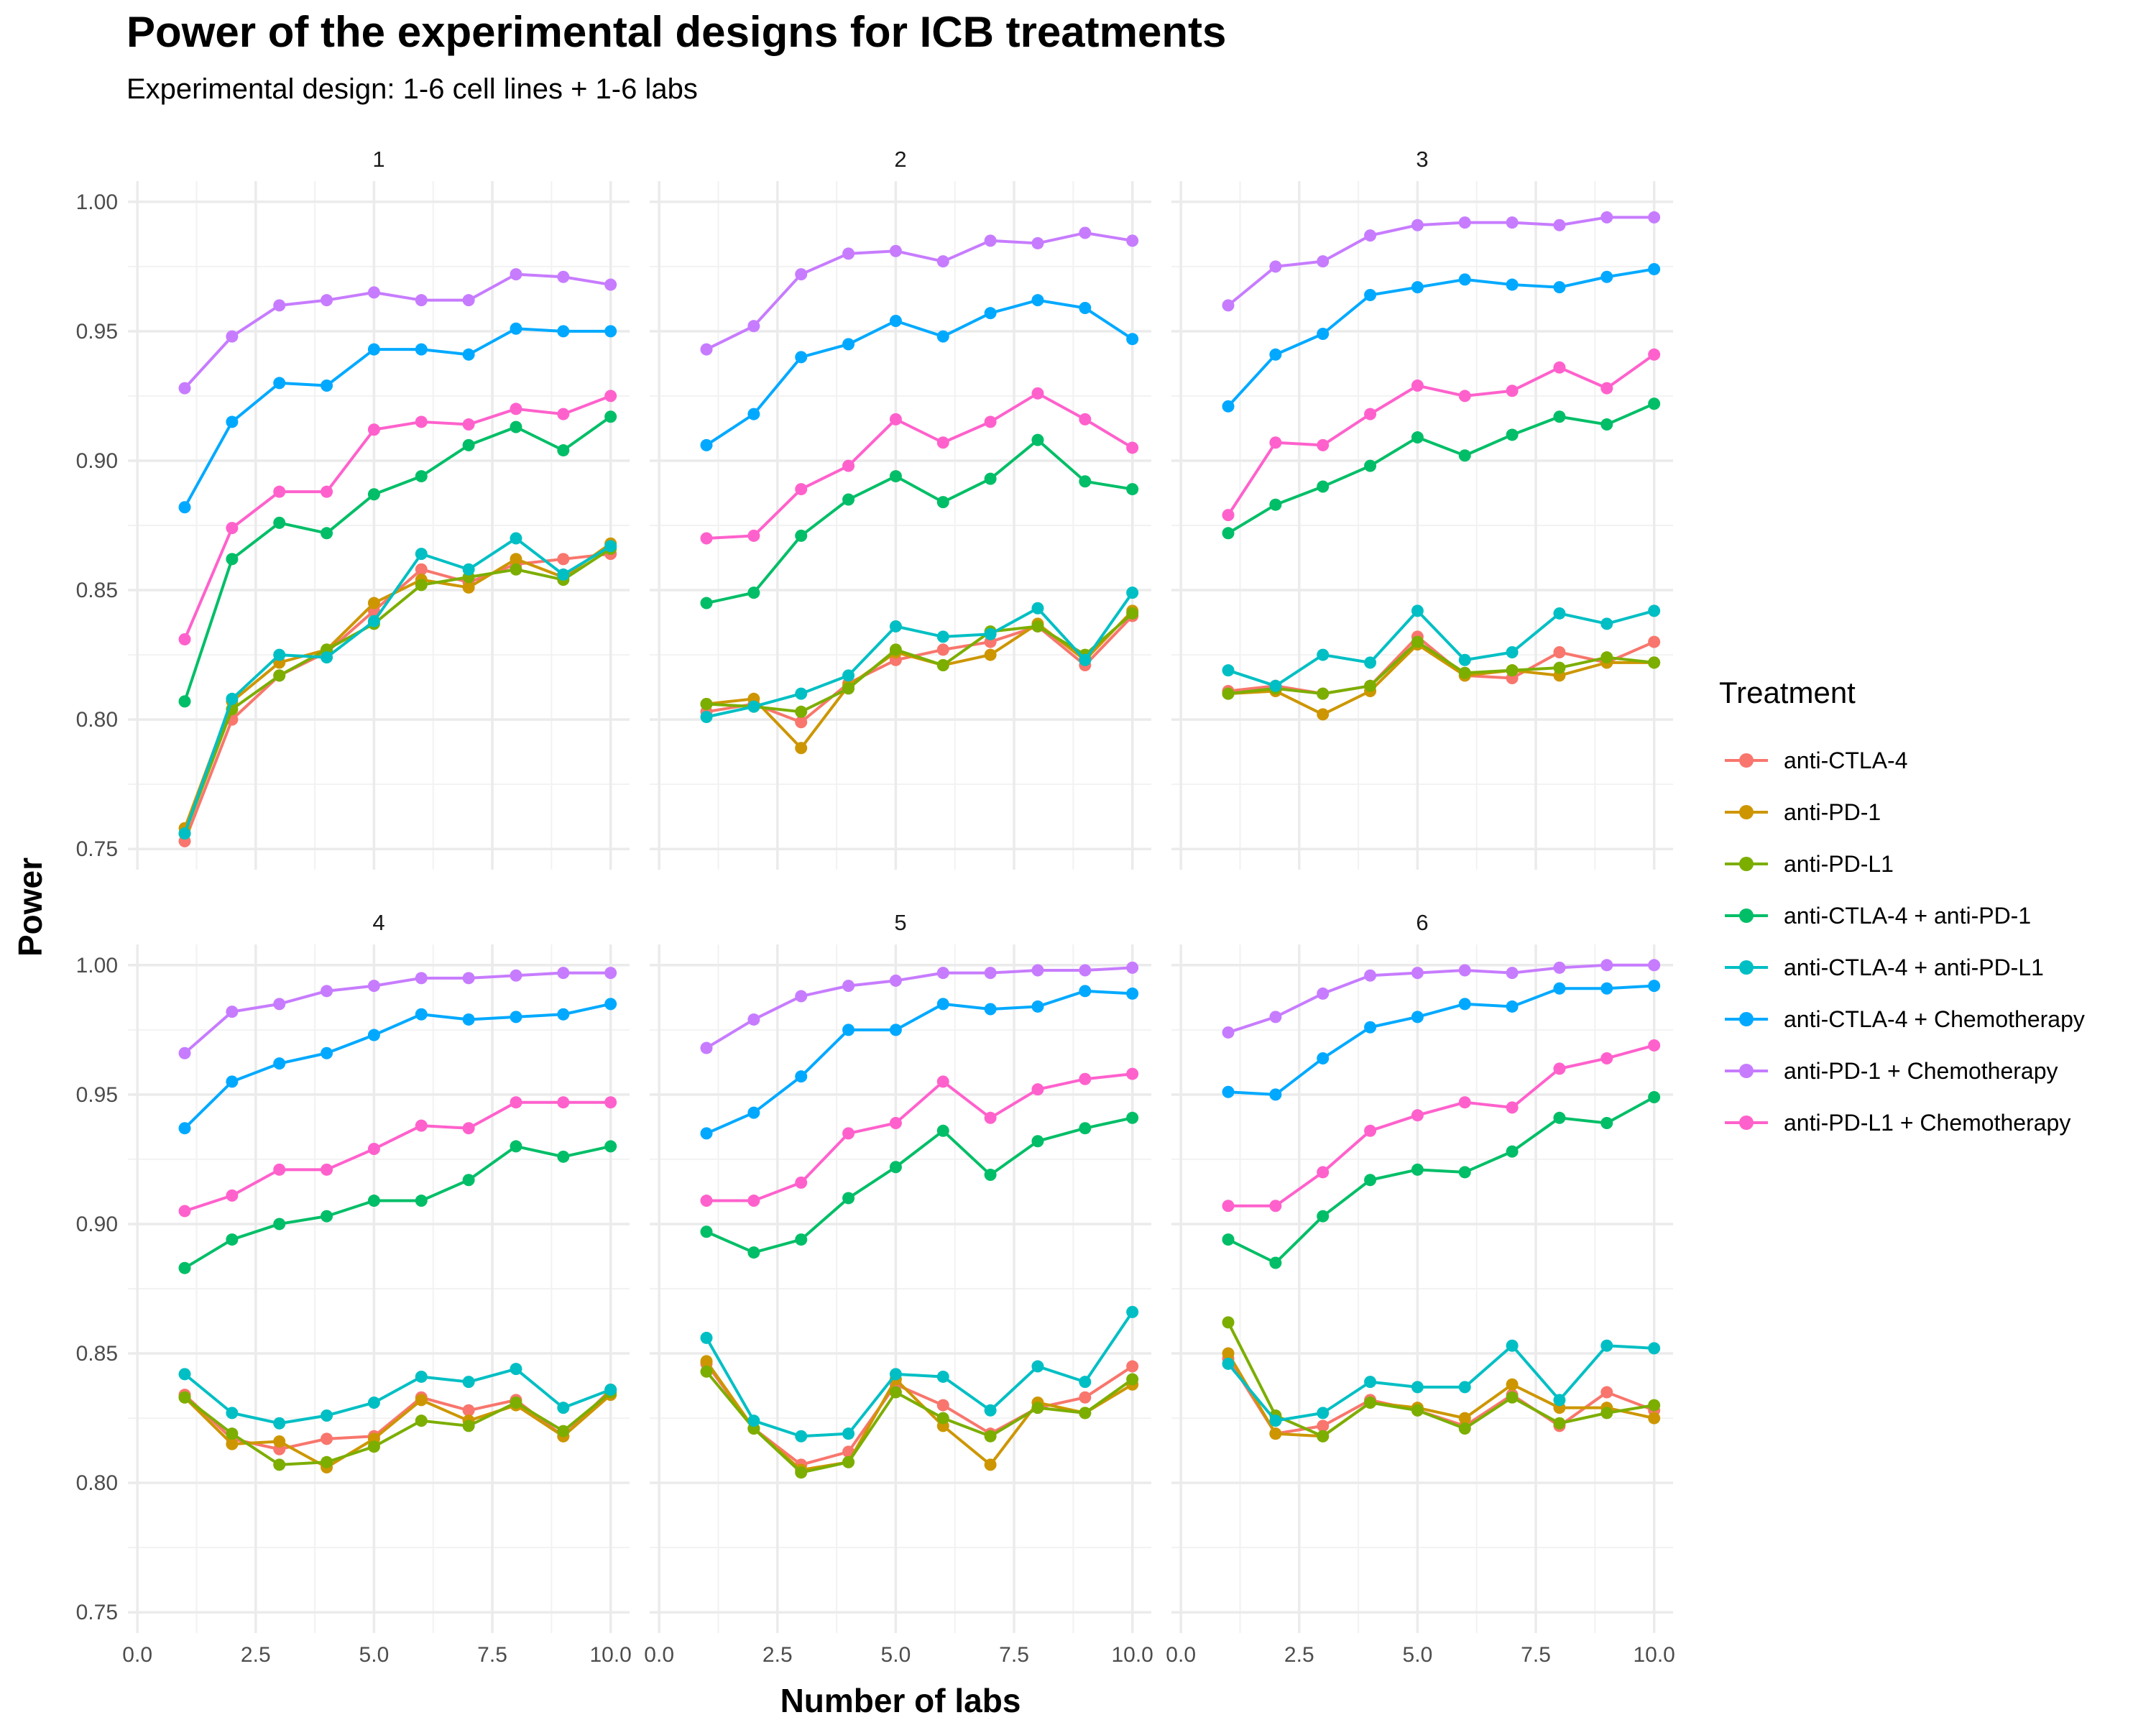 This screenshot has height=1725, width=2156. Describe the element at coordinates (353, 508) in the screenshot. I see `facet-panel-1: 1 0.75 0.80 0.85 0.90 0.95 1.00` at that location.